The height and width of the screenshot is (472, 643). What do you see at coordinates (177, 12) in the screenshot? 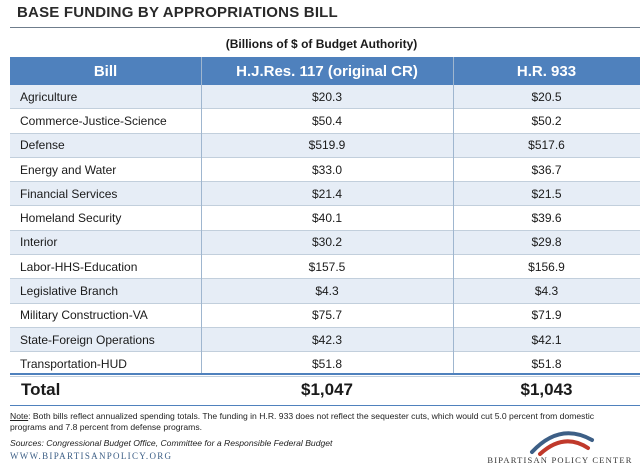
I see `page-title: BASE FUNDING BY APPROPRIATIONS BILL` at bounding box center [177, 12].